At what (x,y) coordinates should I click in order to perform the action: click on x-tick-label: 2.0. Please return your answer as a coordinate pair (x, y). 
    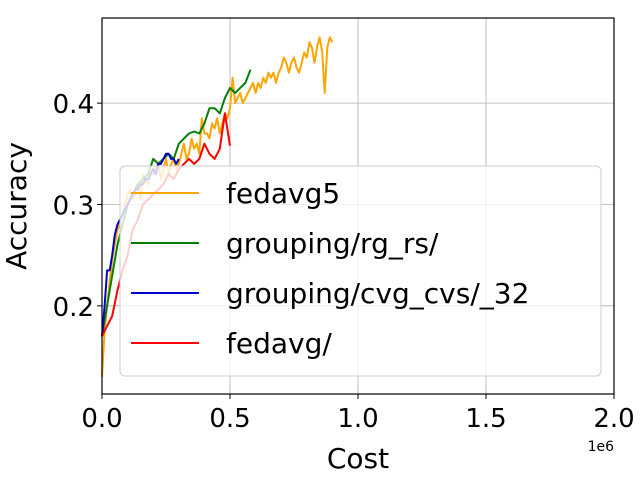
    Looking at the image, I should click on (613, 419).